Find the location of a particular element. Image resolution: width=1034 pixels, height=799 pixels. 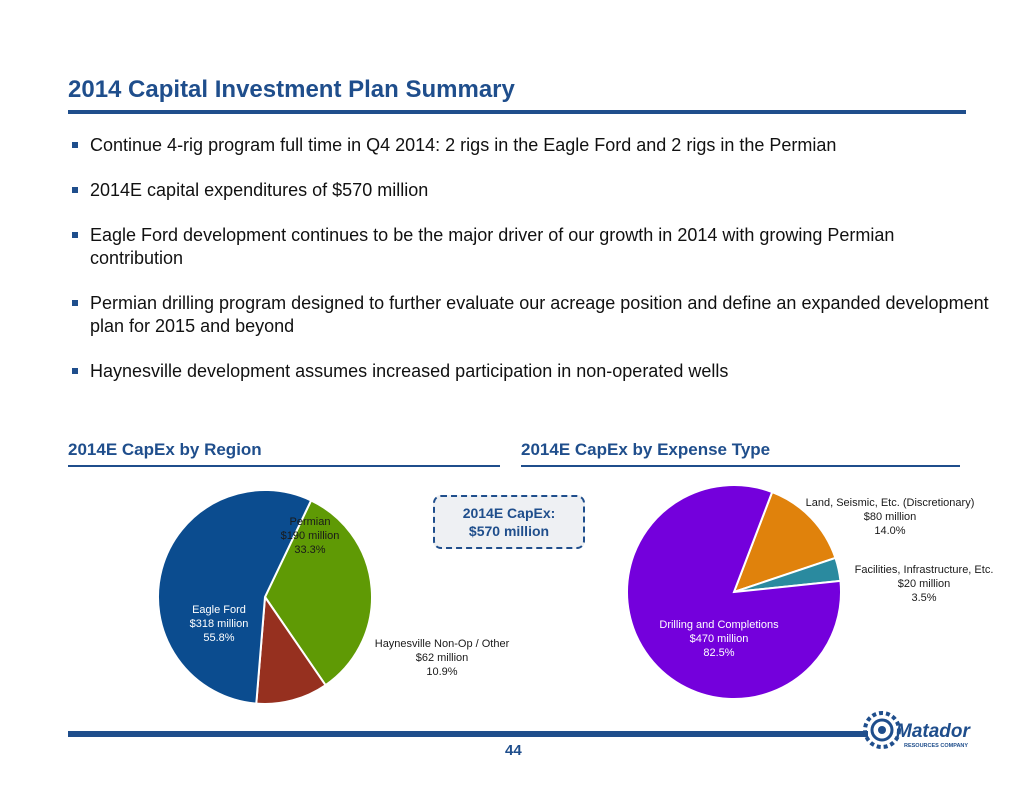

capex-callout: 2014E CapEx: $570 million is located at coordinates (509, 522).